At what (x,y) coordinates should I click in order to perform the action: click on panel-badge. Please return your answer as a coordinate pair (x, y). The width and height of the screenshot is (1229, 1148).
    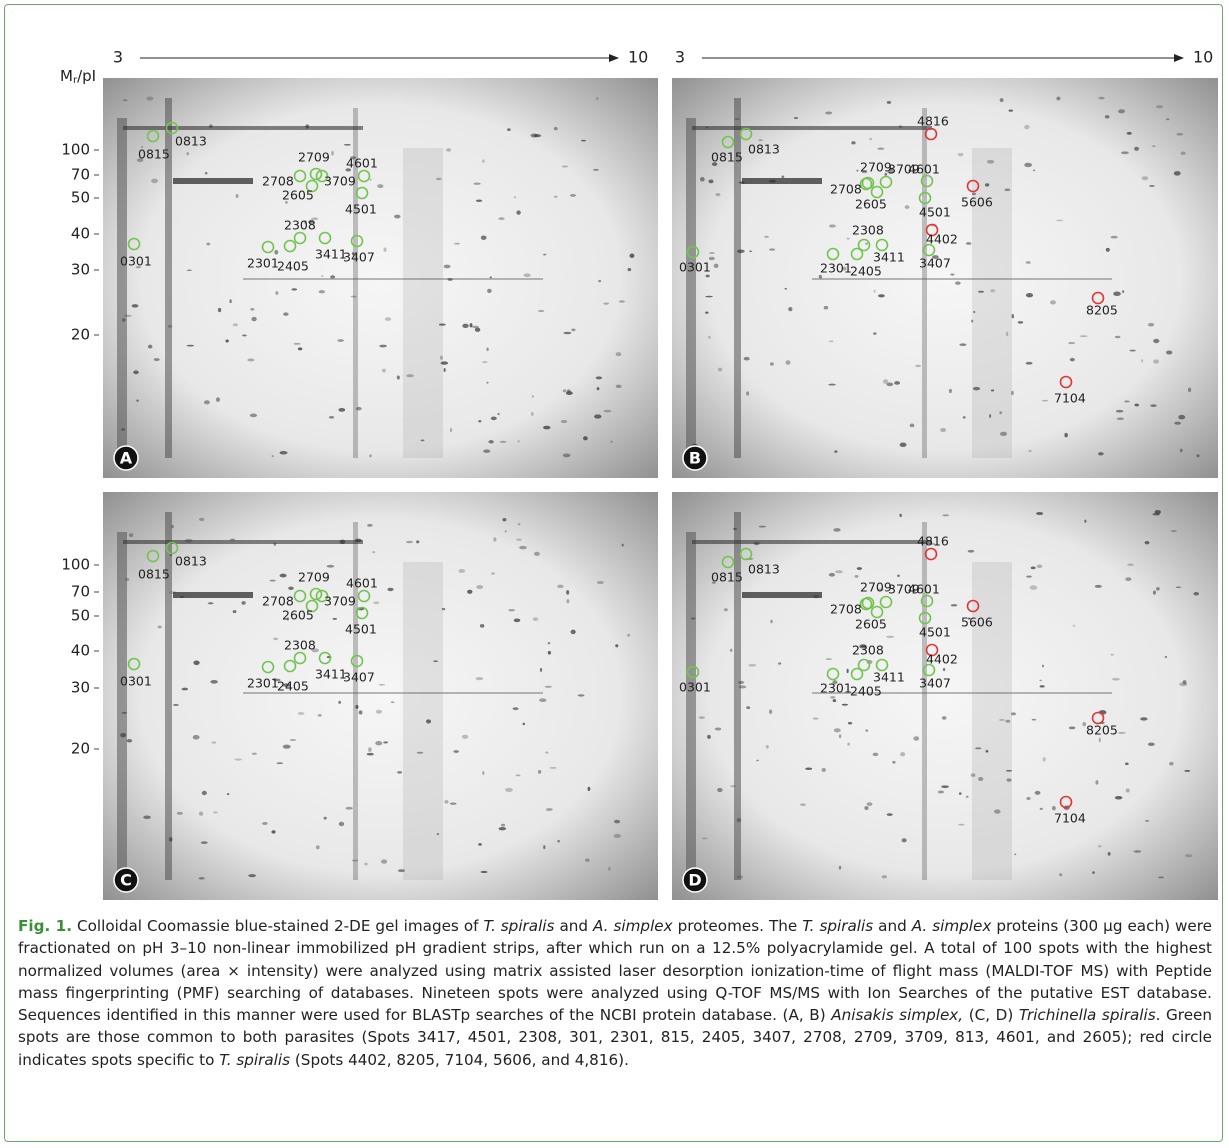
    Looking at the image, I should click on (126, 880).